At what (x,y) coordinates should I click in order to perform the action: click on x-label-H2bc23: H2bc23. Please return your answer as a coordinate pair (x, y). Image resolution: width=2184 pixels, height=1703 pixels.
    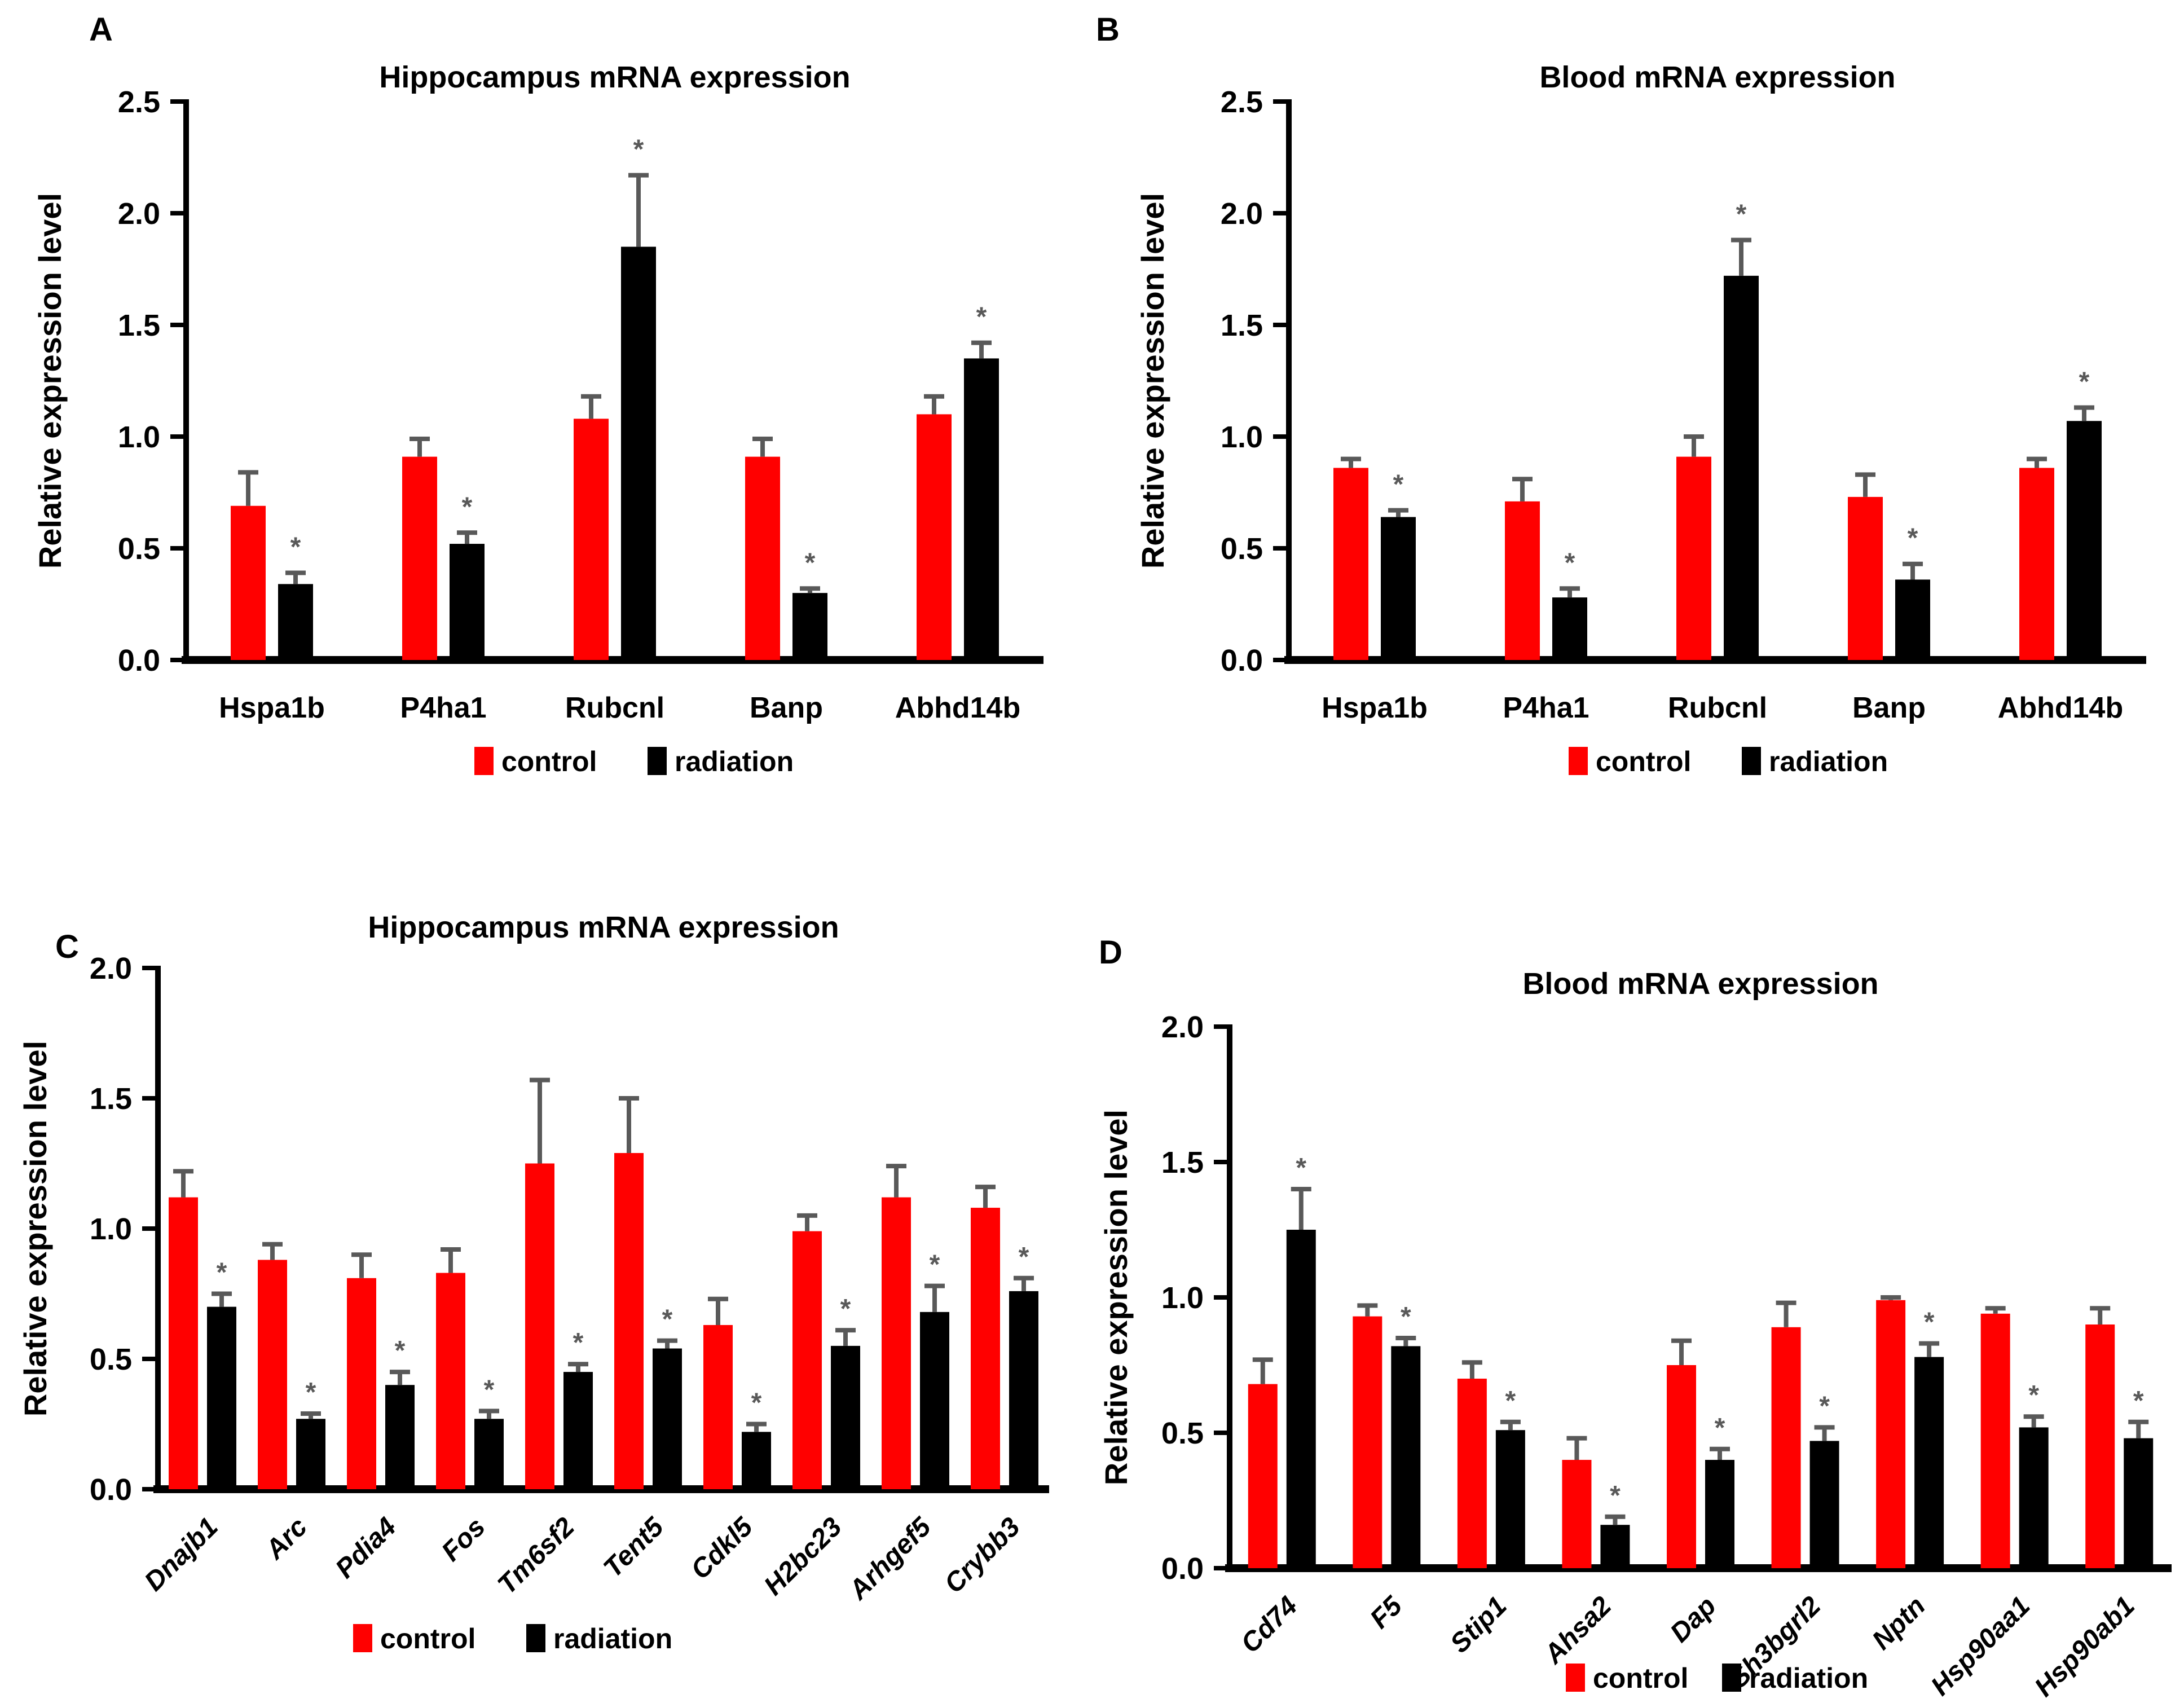
    Looking at the image, I should click on (803, 1556).